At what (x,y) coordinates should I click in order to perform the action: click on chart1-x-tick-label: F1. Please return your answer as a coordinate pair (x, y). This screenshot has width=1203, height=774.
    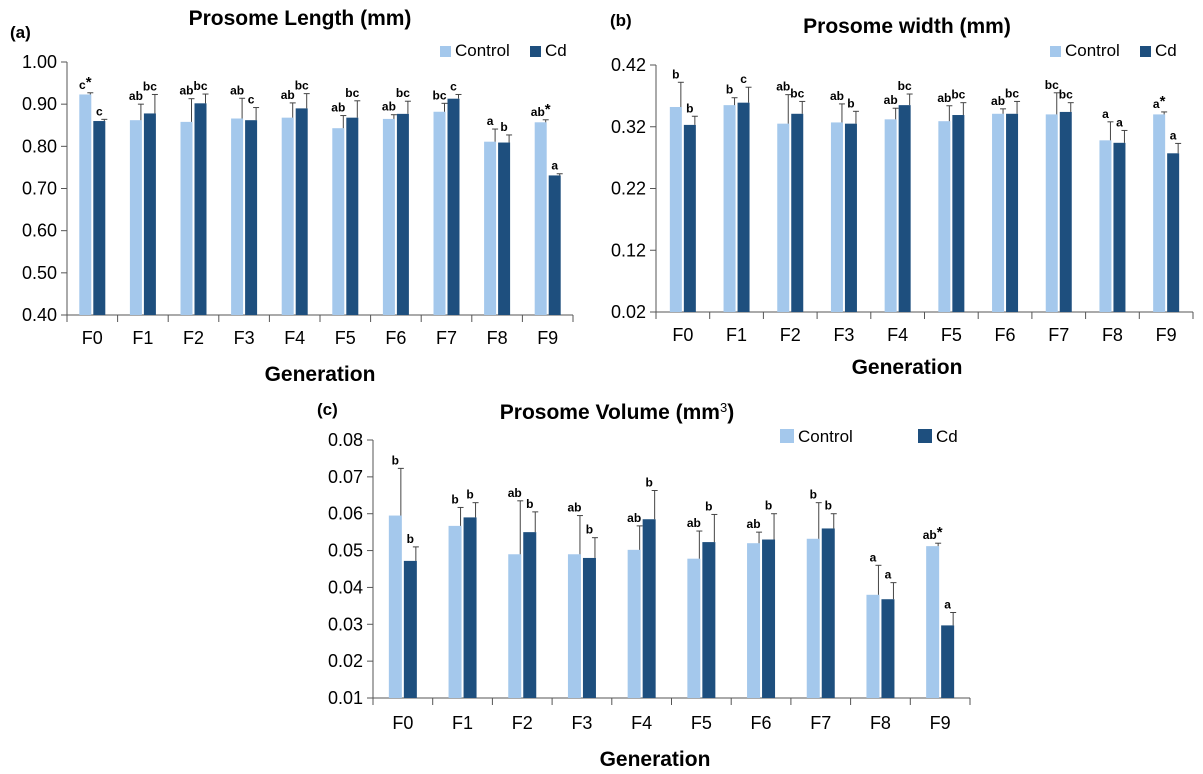
    Looking at the image, I should click on (142, 338).